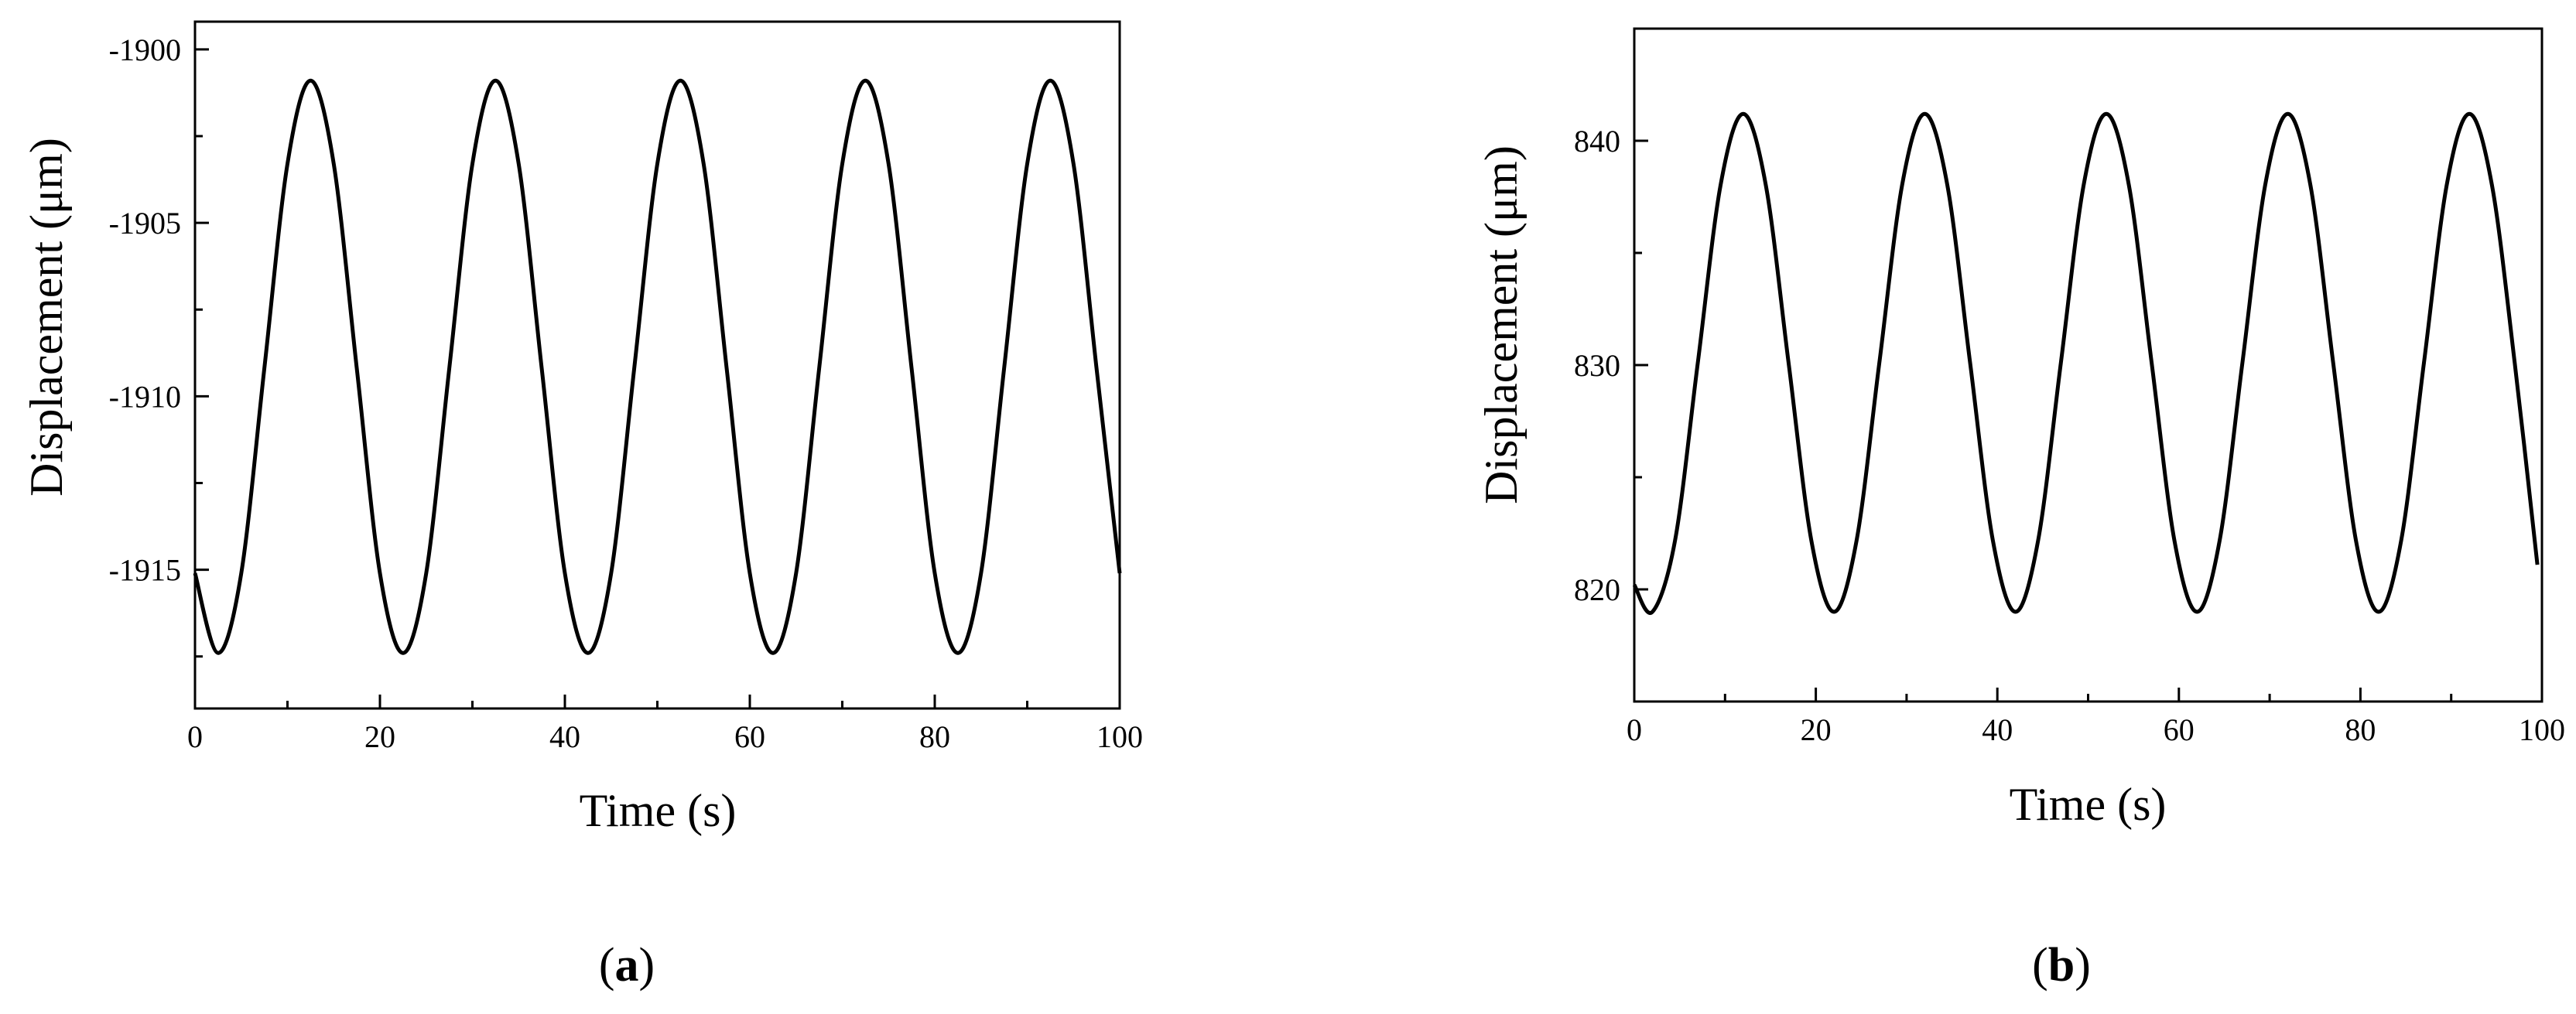 The image size is (2576, 1014). Describe the element at coordinates (1120, 736) in the screenshot. I see `x-tick-label-a: 100` at that location.